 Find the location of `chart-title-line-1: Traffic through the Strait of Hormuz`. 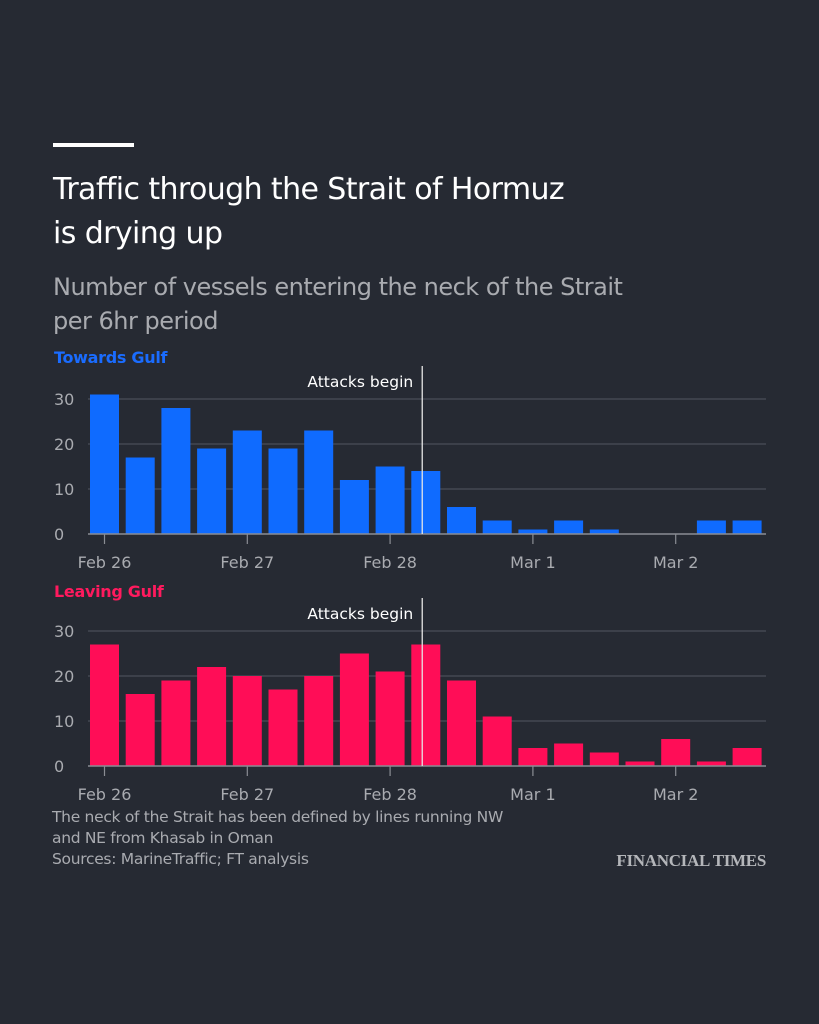

chart-title-line-1: Traffic through the Strait of Hormuz is located at coordinates (309, 189).